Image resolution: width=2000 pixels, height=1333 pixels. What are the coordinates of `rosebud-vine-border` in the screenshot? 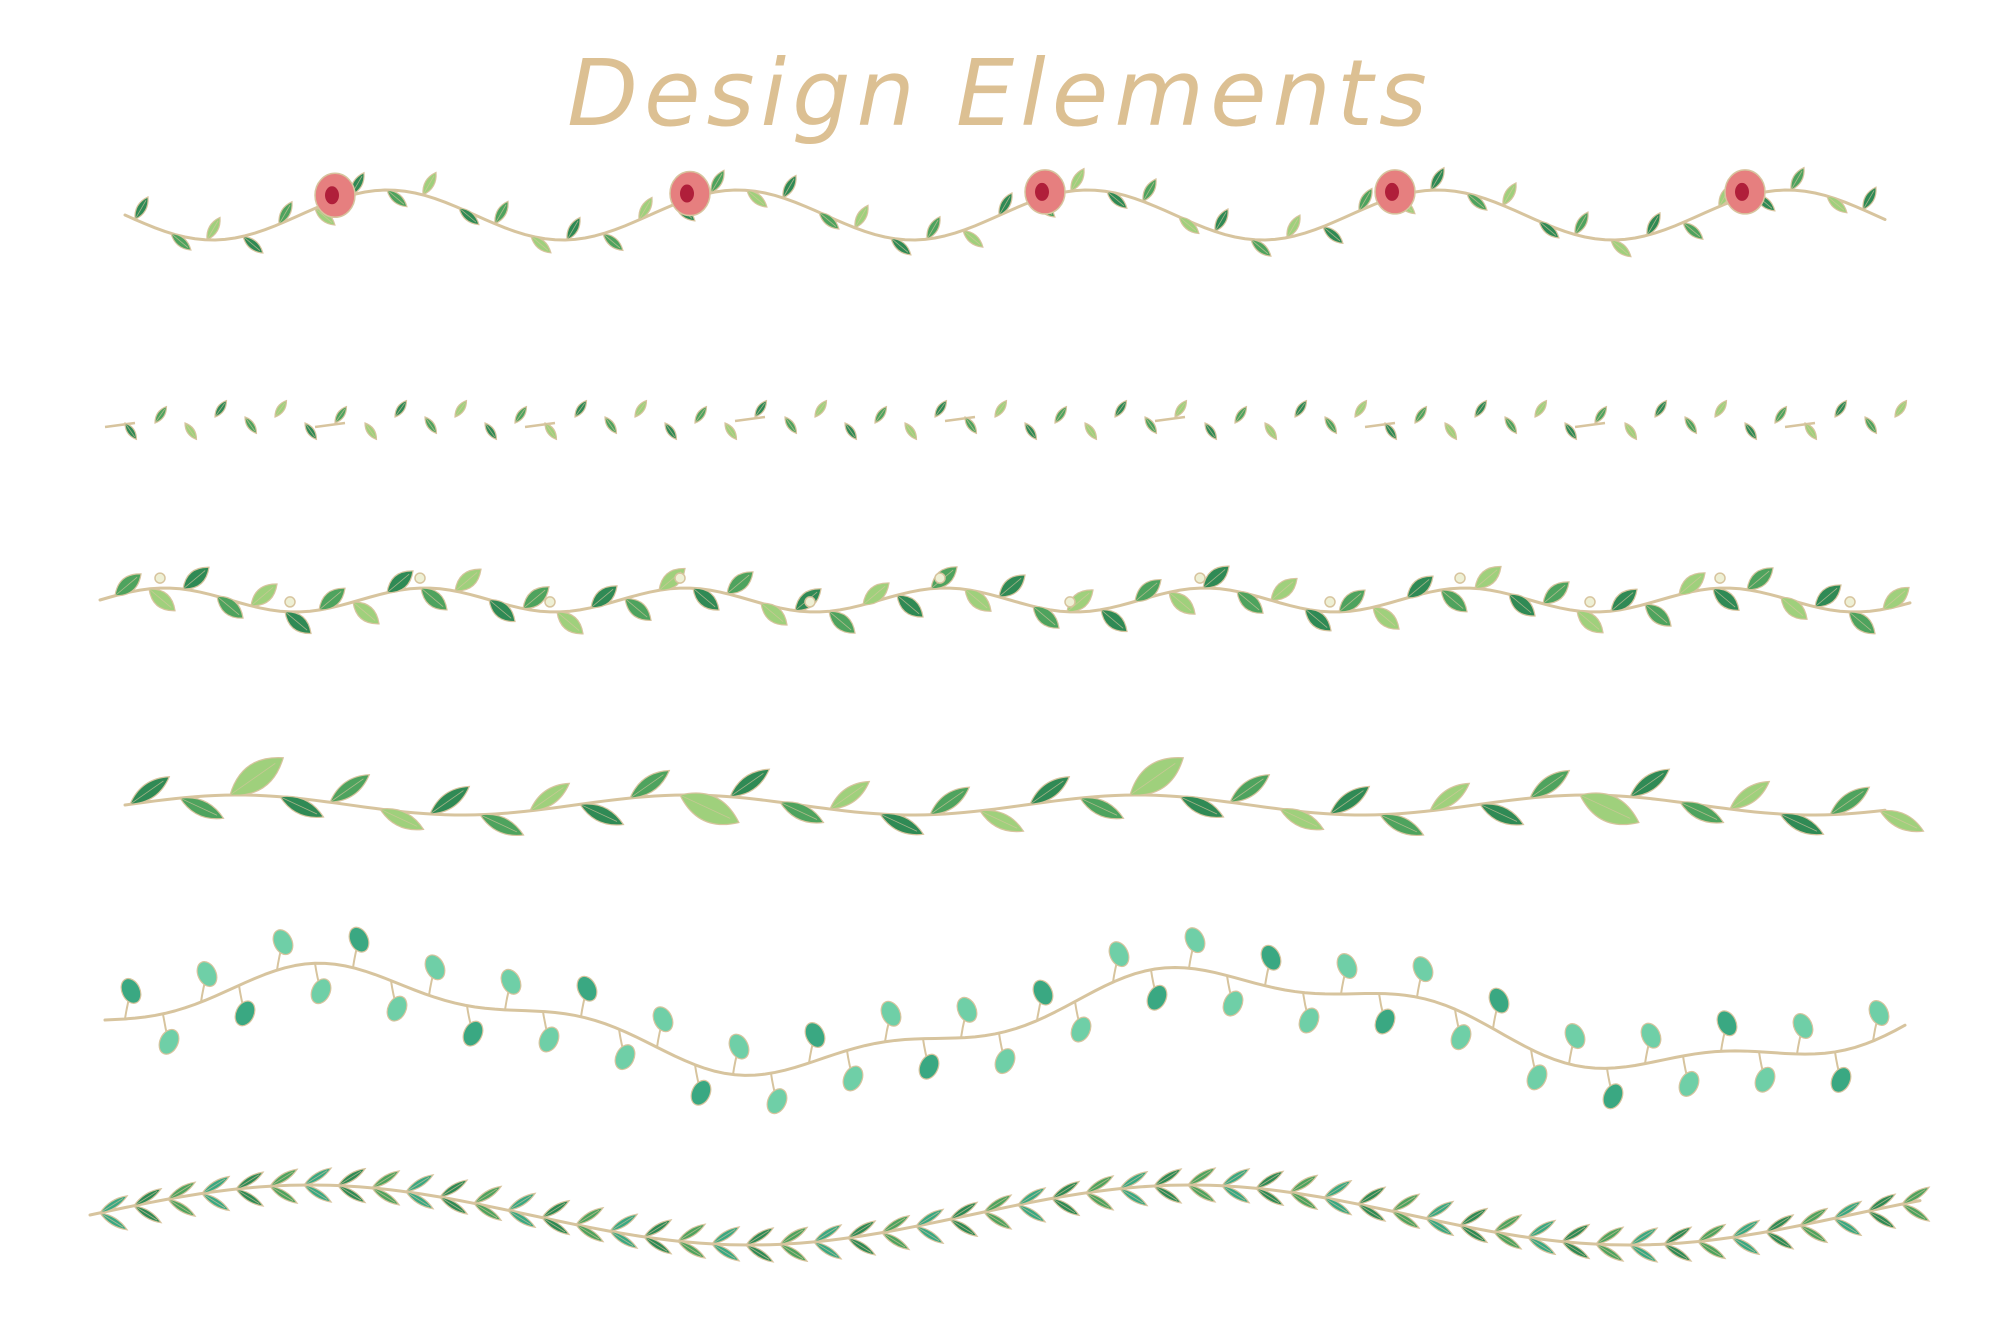 It's located at (1005, 212).